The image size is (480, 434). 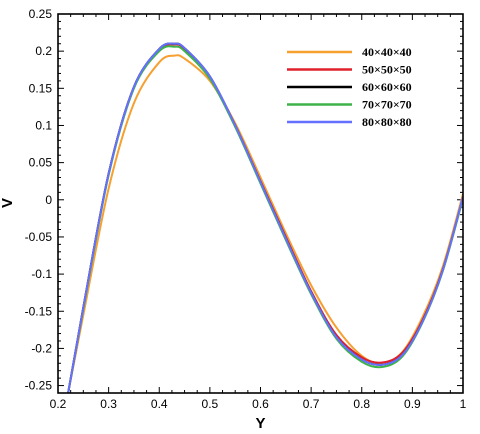 What do you see at coordinates (39, 386) in the screenshot?
I see `y-tick-label: -0.25` at bounding box center [39, 386].